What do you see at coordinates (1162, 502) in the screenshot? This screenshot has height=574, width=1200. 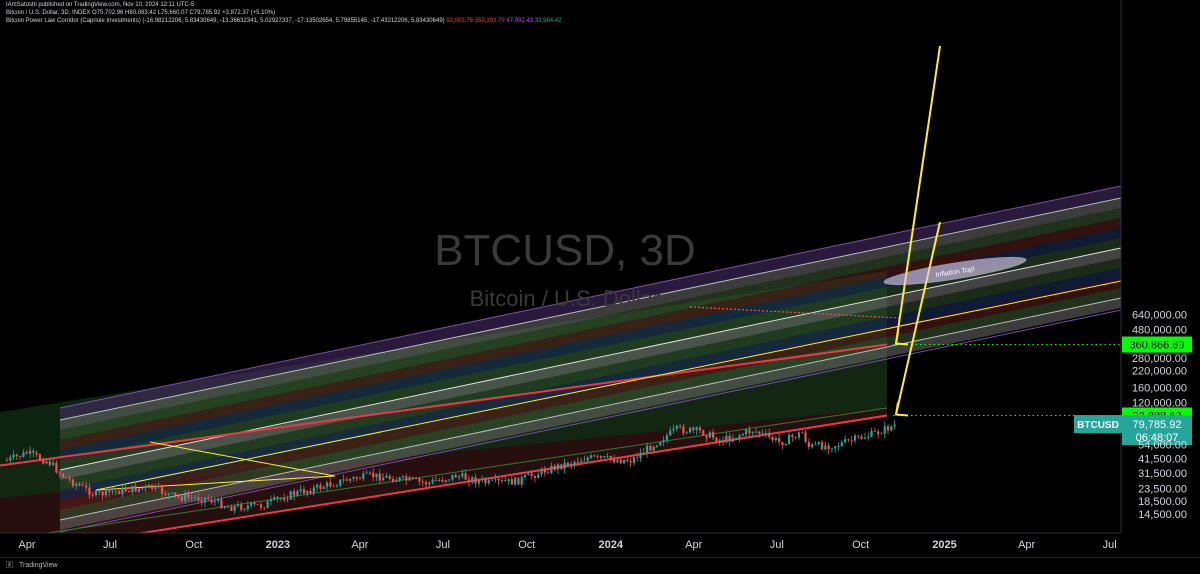 I see `price-tick-label: 18,500.00` at bounding box center [1162, 502].